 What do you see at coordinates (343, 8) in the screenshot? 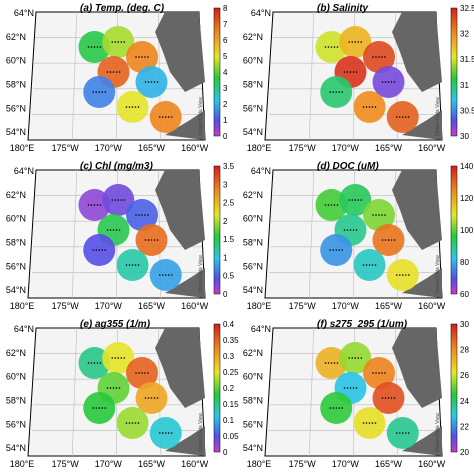
I see `panel-title: (b) Salinity` at bounding box center [343, 8].